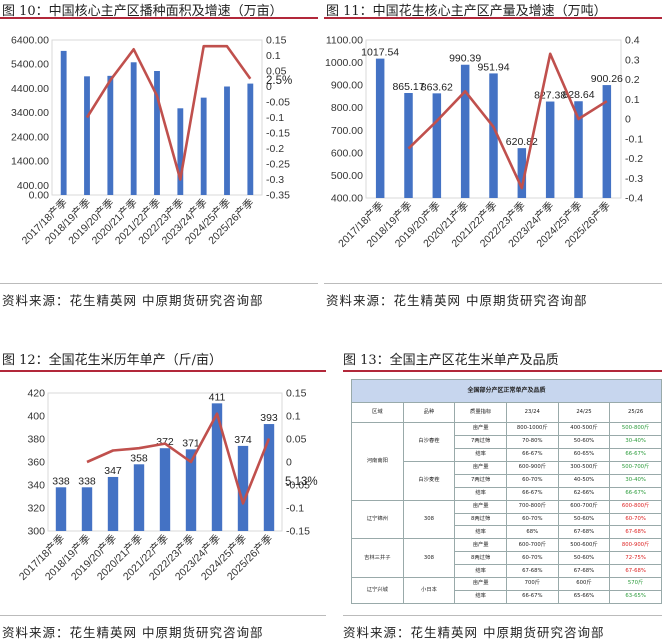  I want to click on y2-tick-label: 0.15, so click(276, 41).